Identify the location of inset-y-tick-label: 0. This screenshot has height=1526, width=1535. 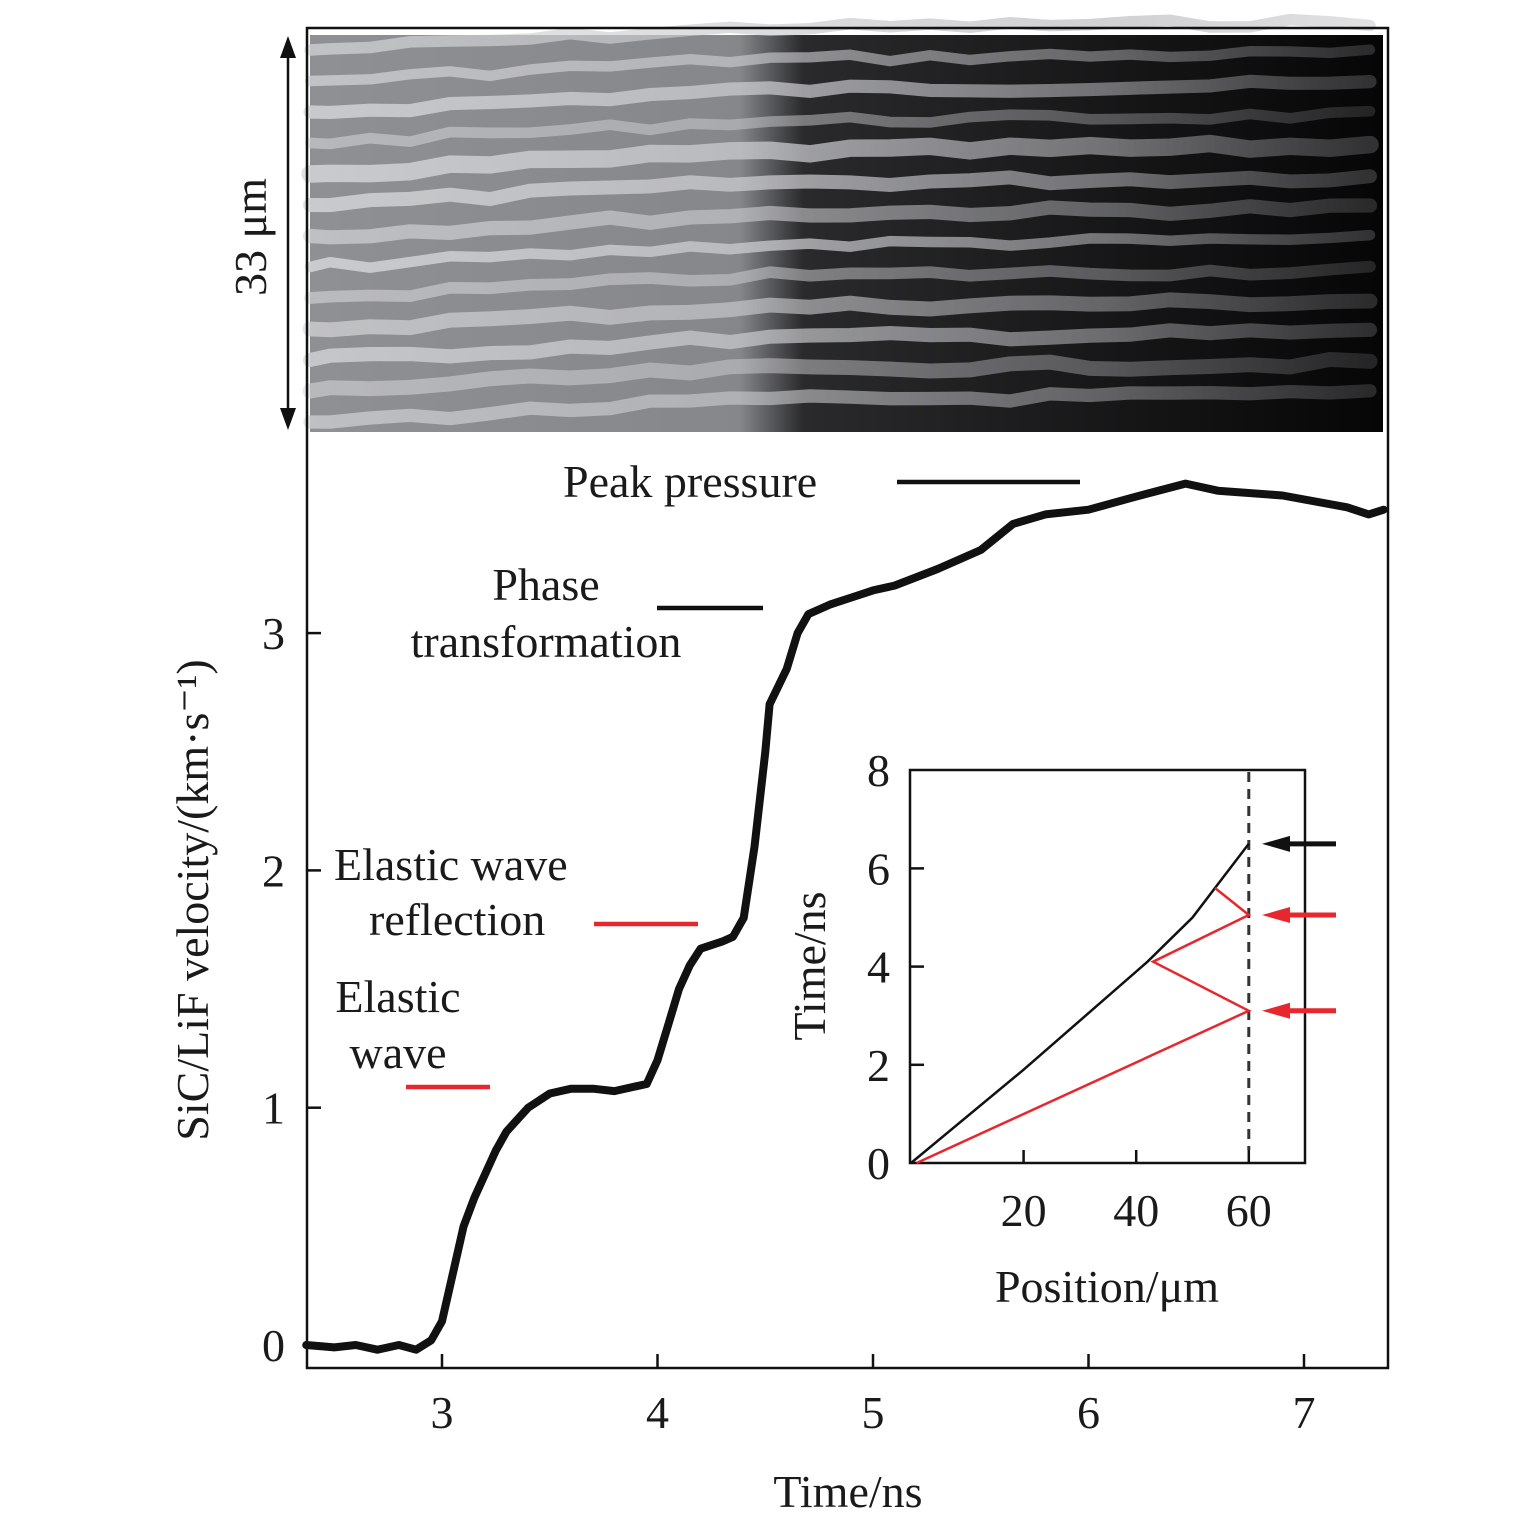
(878, 1163).